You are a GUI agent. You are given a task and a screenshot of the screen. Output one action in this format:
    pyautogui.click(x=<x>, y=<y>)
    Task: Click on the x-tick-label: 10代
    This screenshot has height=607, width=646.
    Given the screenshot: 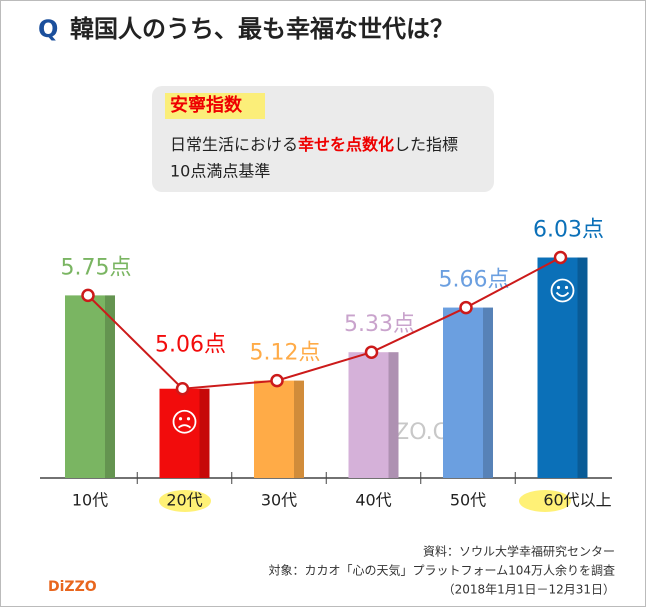 What is the action you would take?
    pyautogui.click(x=90, y=500)
    